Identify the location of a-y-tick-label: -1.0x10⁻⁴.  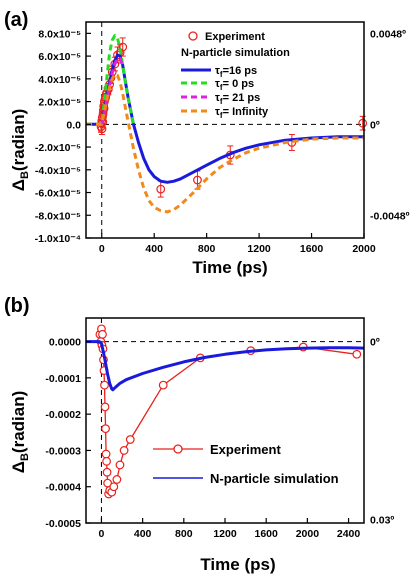
(58, 239).